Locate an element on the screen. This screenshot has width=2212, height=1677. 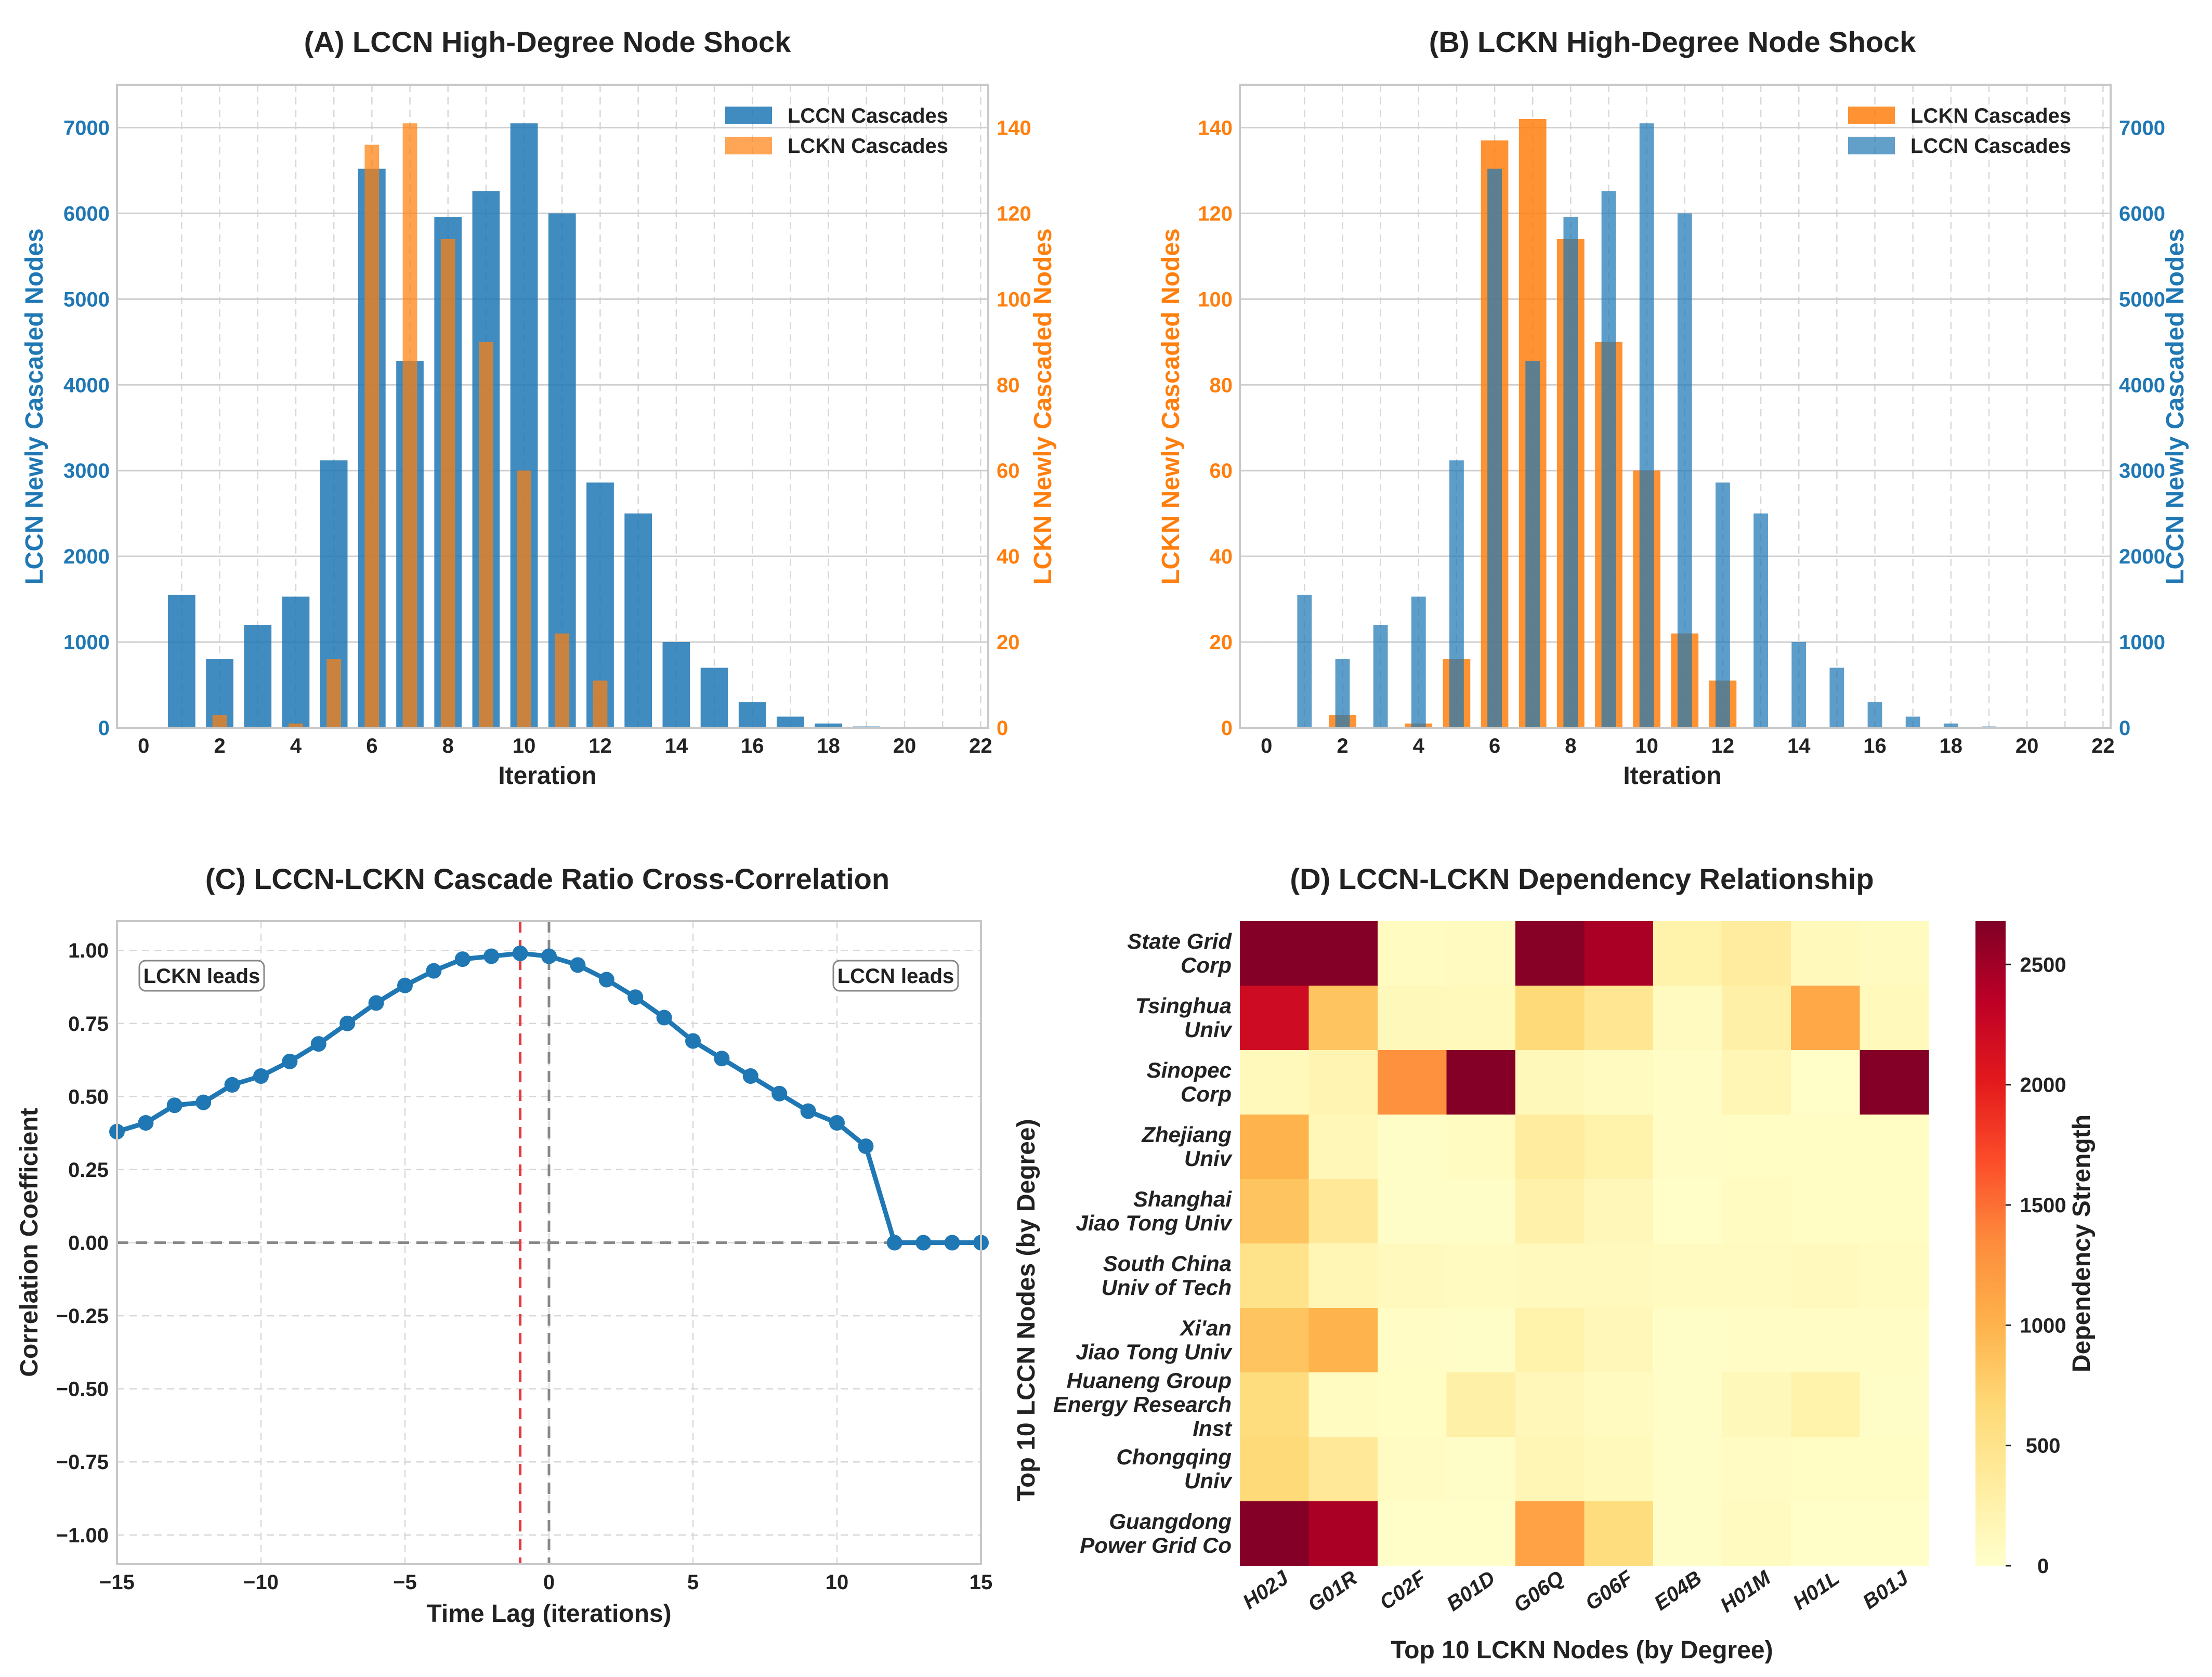
panel-a-legend-label-lccn: LCCN Cascades is located at coordinates (868, 115).